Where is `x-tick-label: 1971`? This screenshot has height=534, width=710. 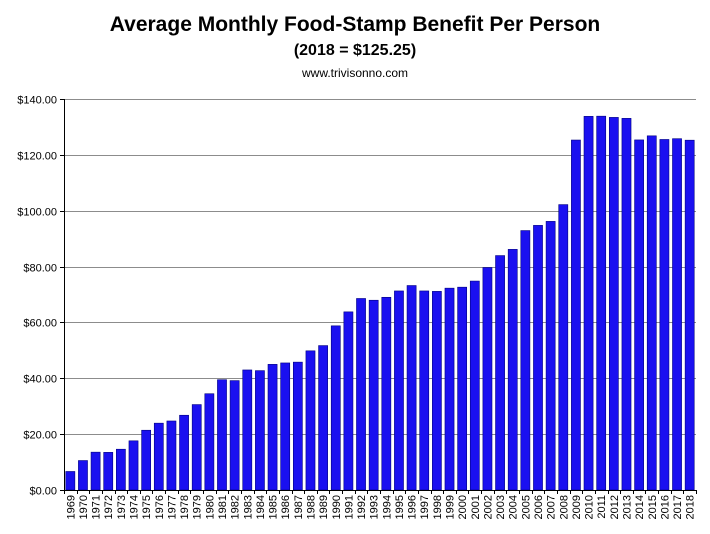
x-tick-label: 1971 is located at coordinates (97, 507).